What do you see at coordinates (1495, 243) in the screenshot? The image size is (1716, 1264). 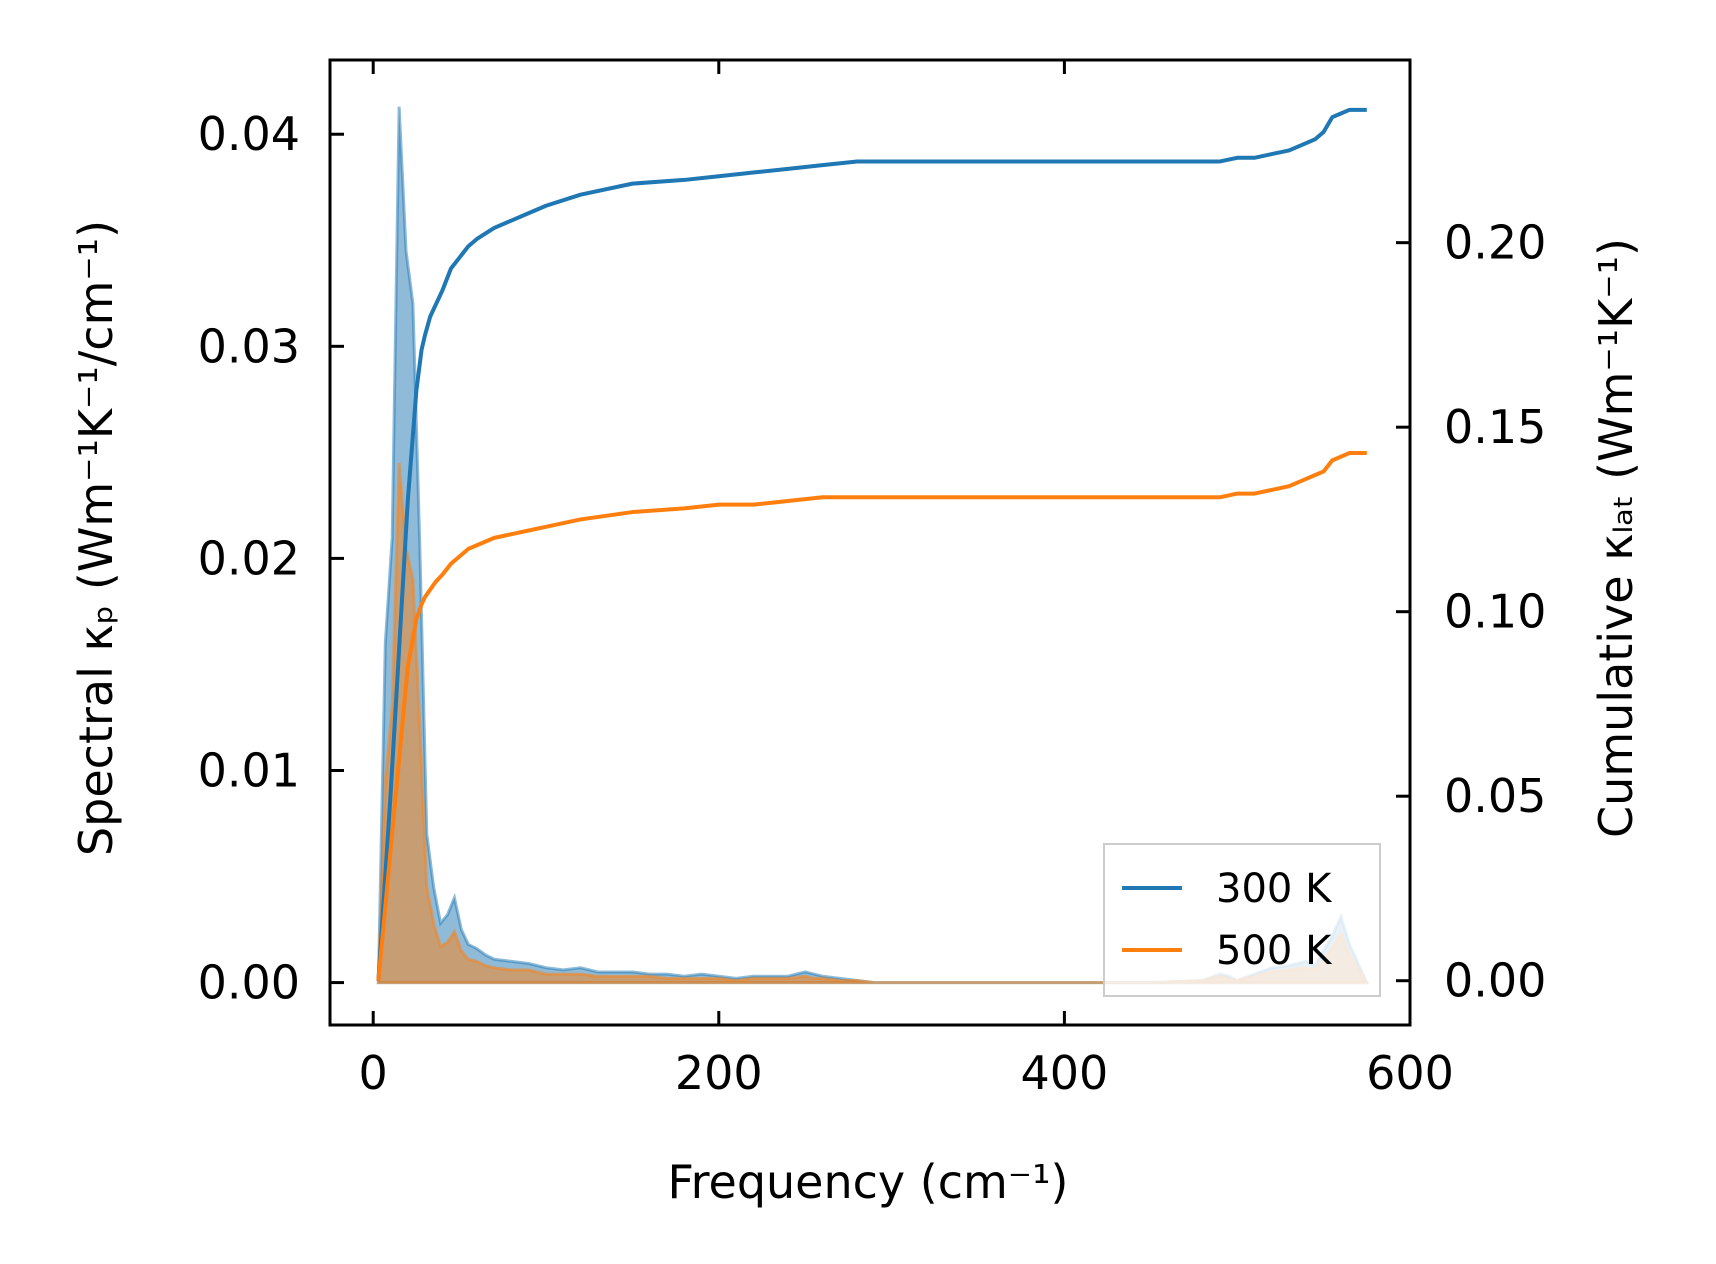 I see `y-tick-label-right: 0.20` at bounding box center [1495, 243].